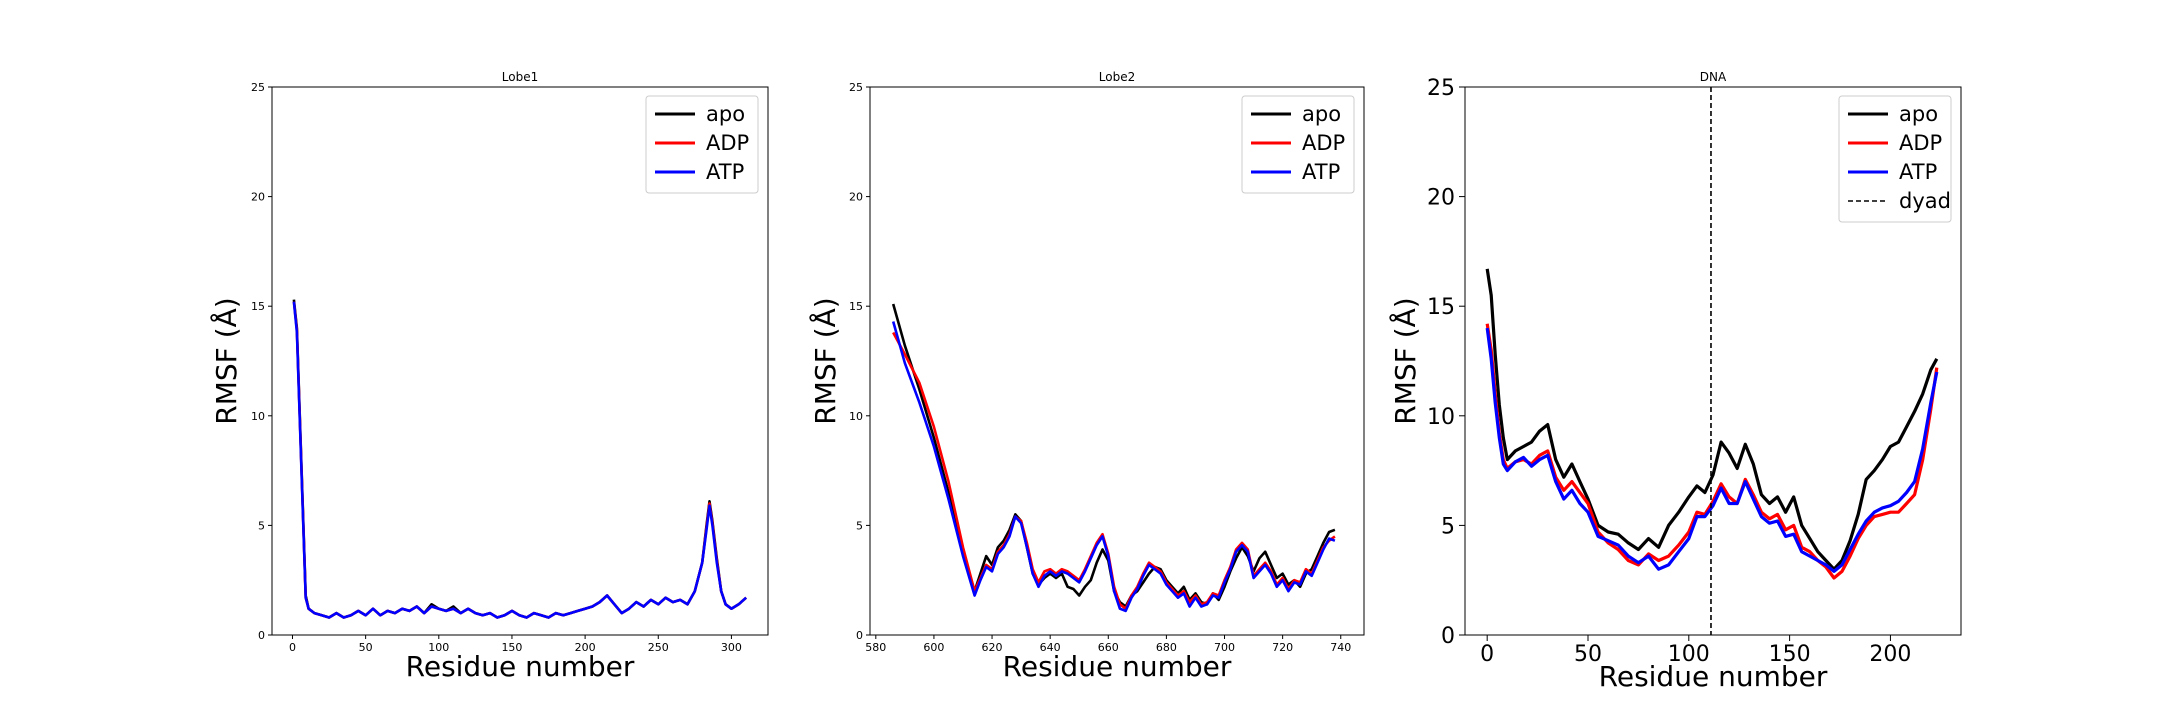  What do you see at coordinates (731, 647) in the screenshot?
I see `x-tick-label: 300` at bounding box center [731, 647].